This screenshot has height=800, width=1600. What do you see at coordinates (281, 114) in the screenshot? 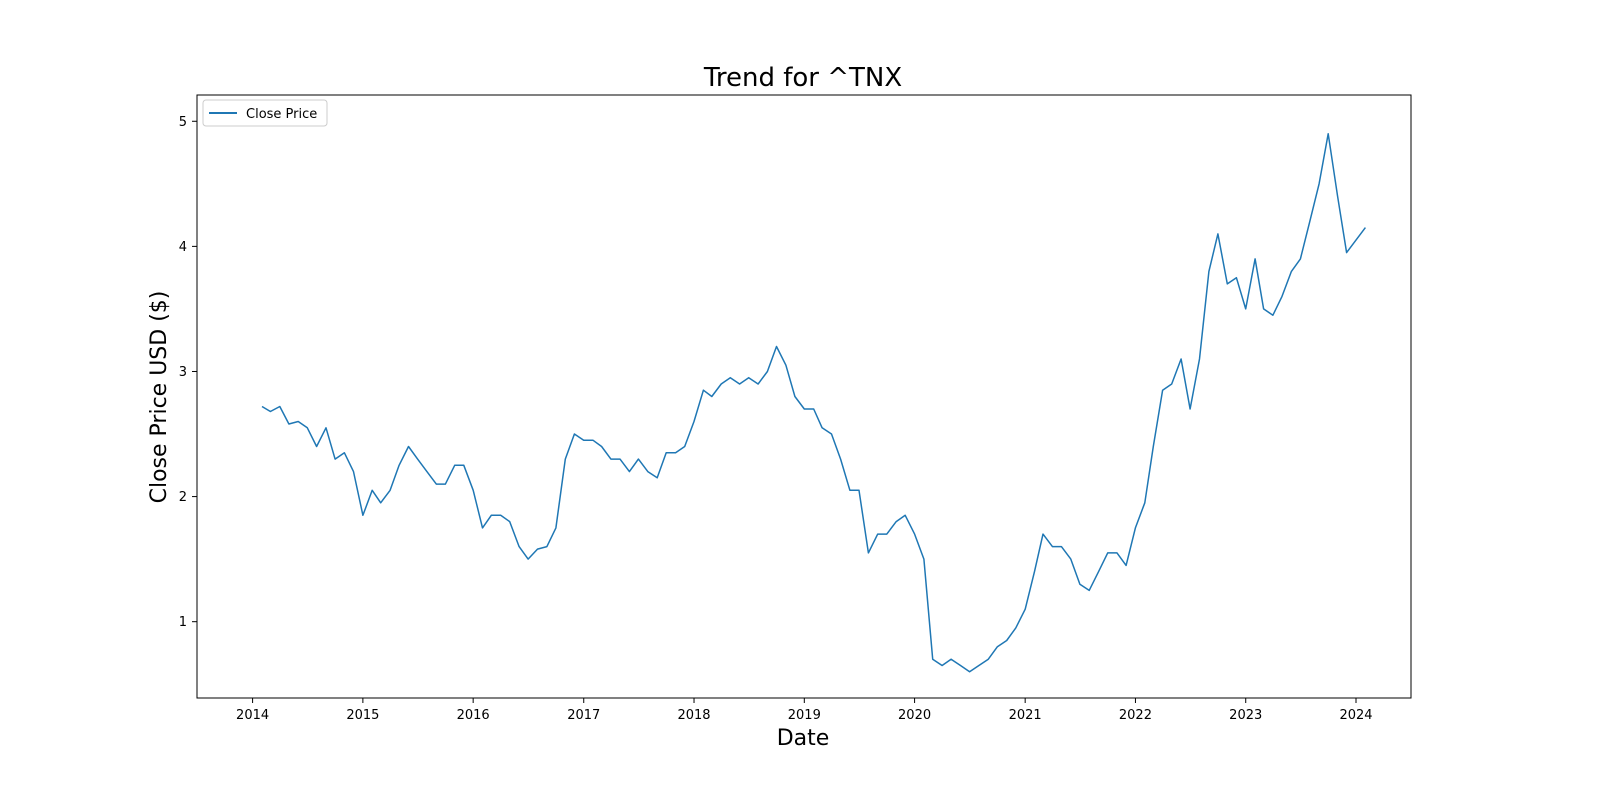
I see `legend-label: Close Price` at bounding box center [281, 114].